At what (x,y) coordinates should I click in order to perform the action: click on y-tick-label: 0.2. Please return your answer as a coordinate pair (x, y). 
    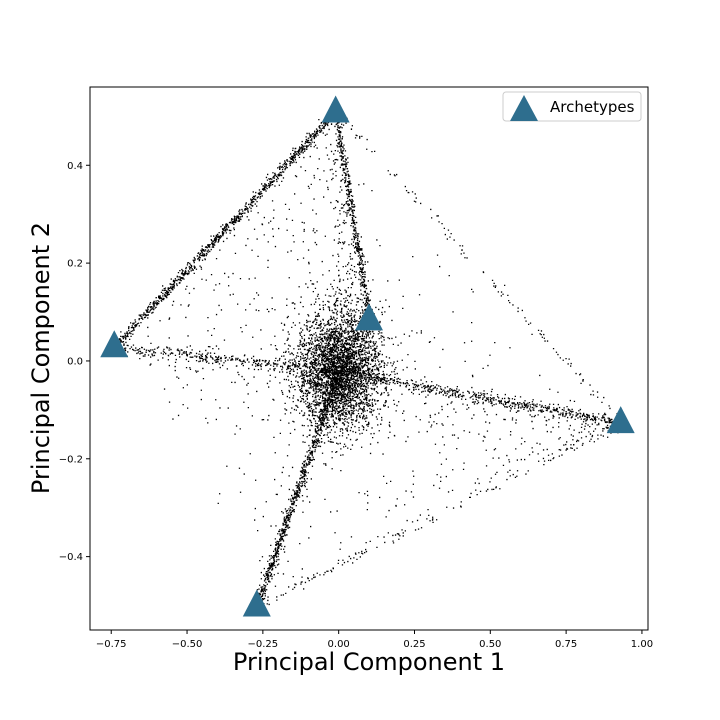
    Looking at the image, I should click on (75, 264).